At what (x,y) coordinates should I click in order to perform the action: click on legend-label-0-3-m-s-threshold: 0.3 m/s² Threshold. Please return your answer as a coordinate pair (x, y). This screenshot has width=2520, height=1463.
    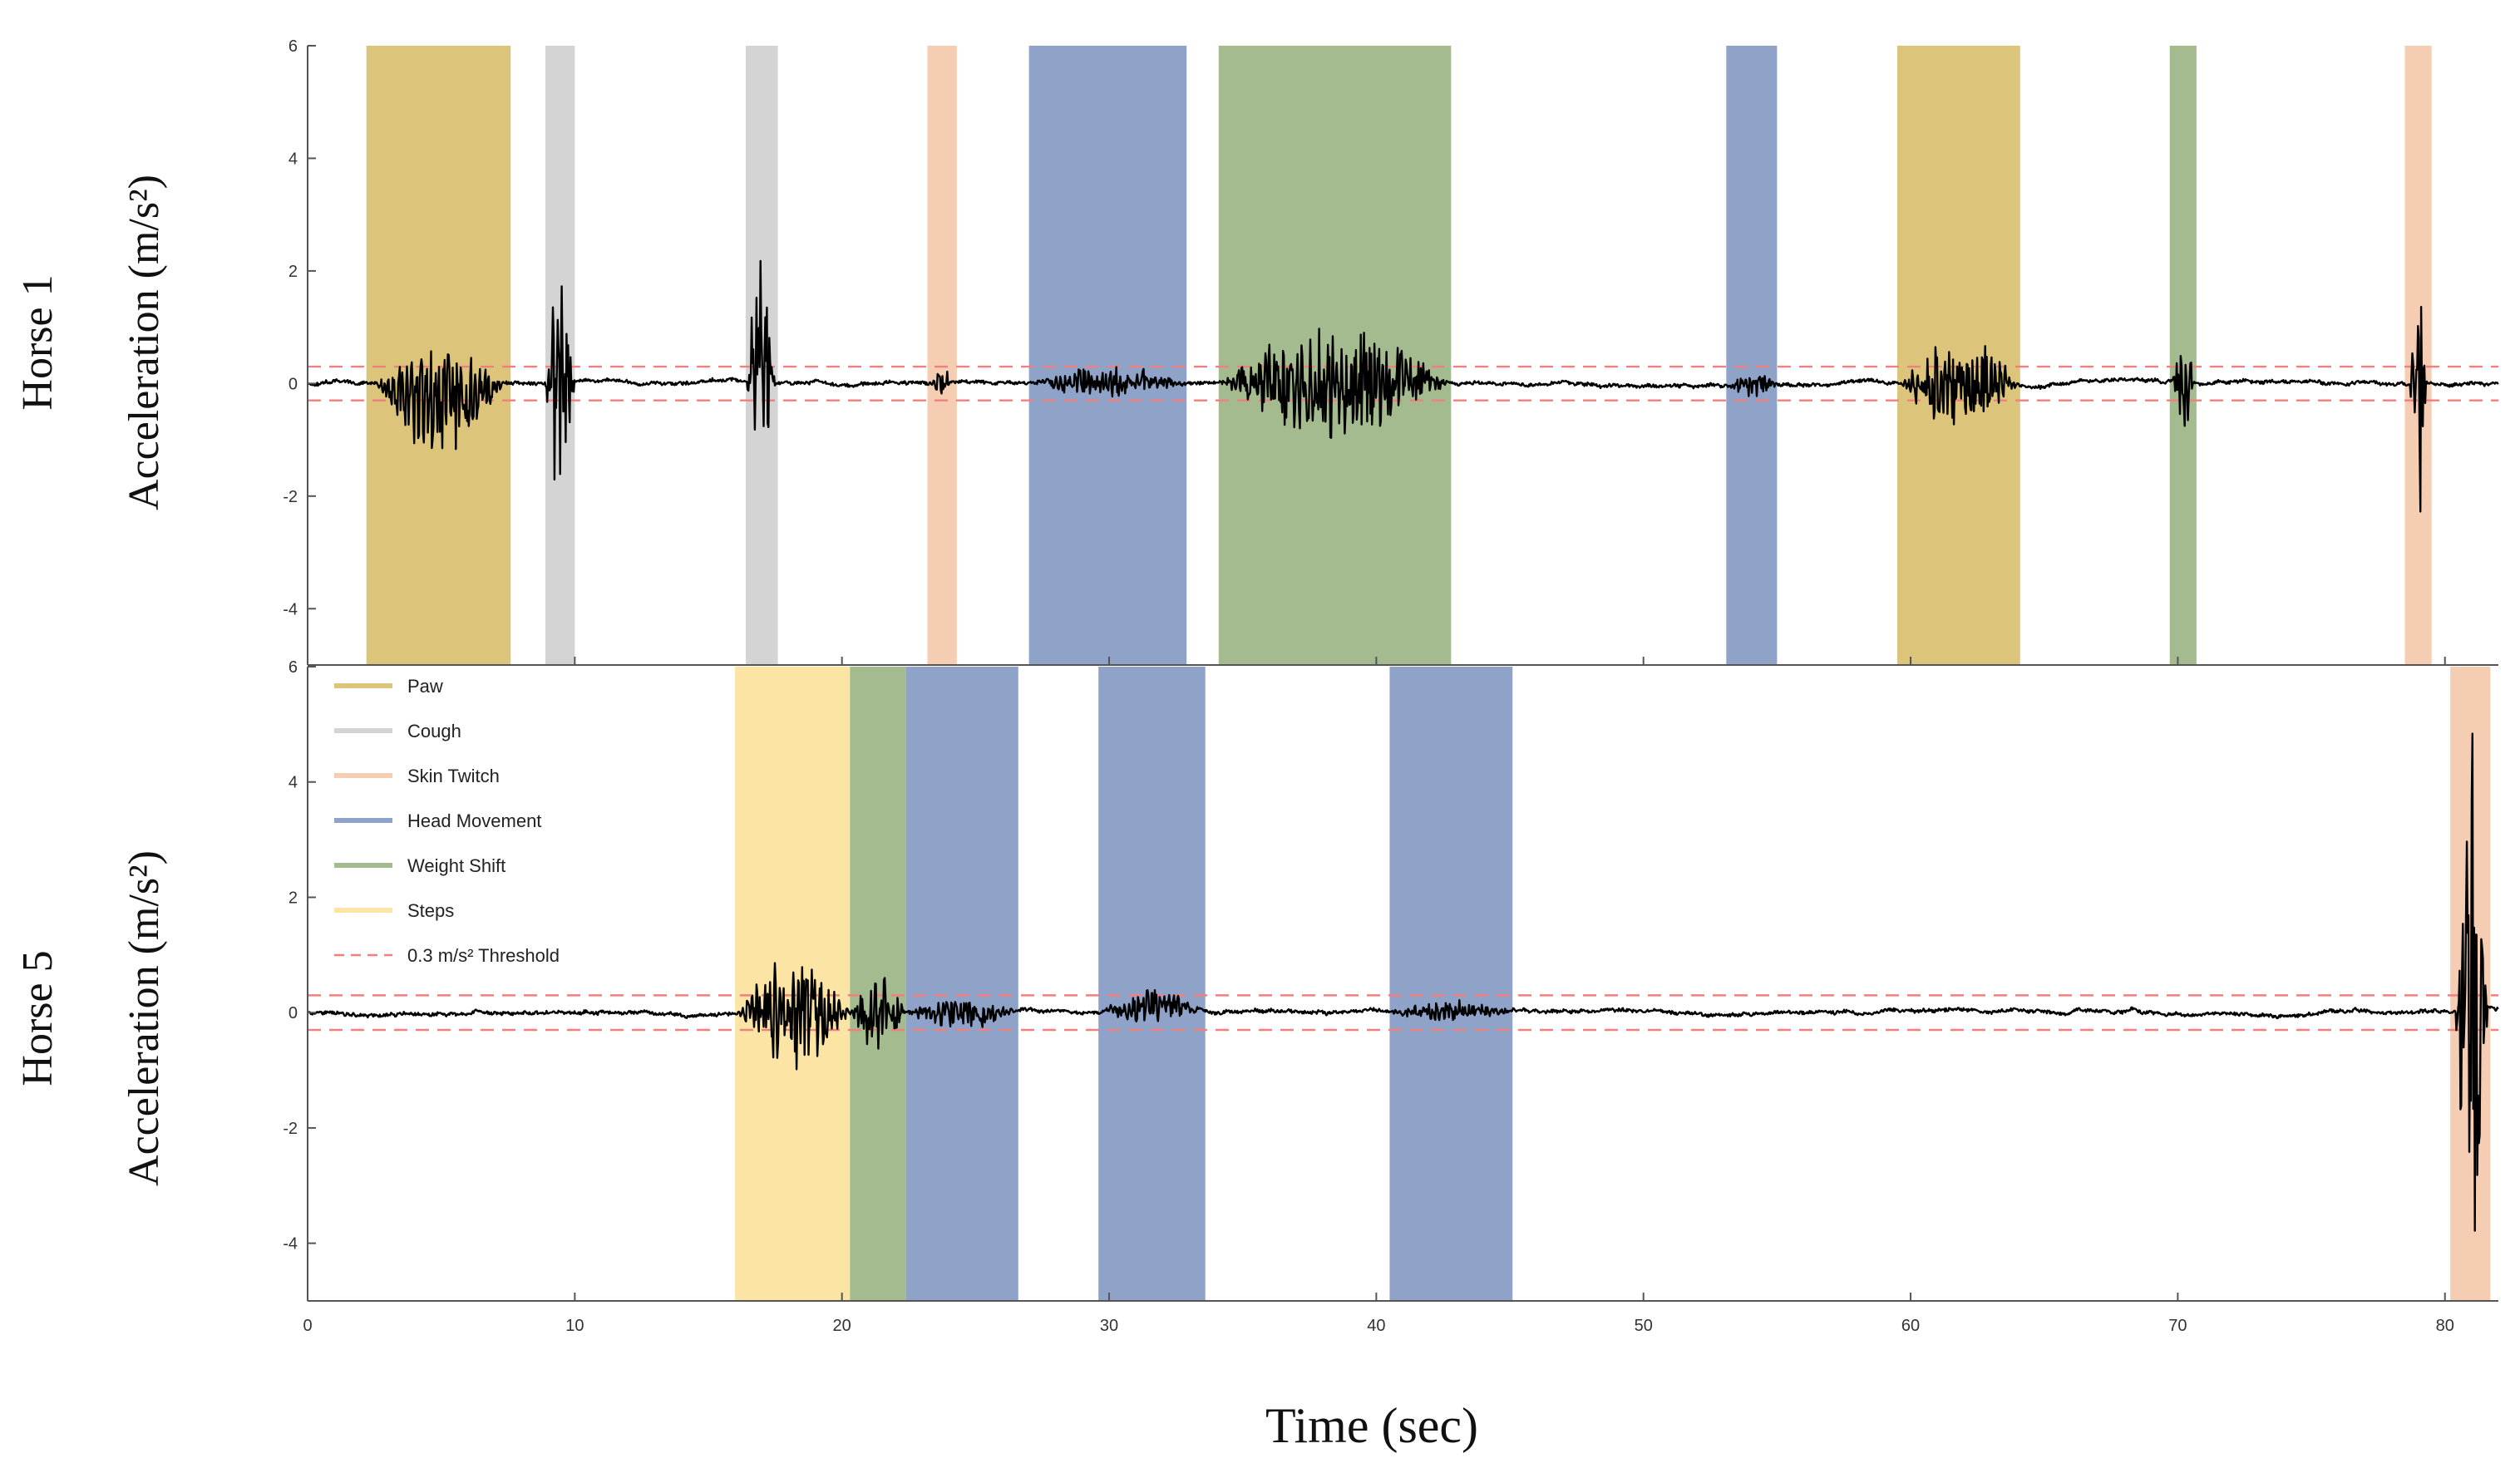
    Looking at the image, I should click on (483, 955).